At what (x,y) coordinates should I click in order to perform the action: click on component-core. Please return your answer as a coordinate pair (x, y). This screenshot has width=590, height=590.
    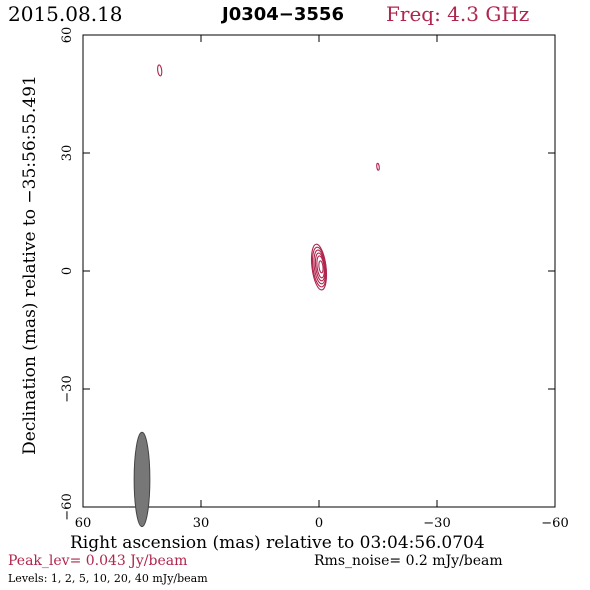
    Looking at the image, I should click on (319, 267).